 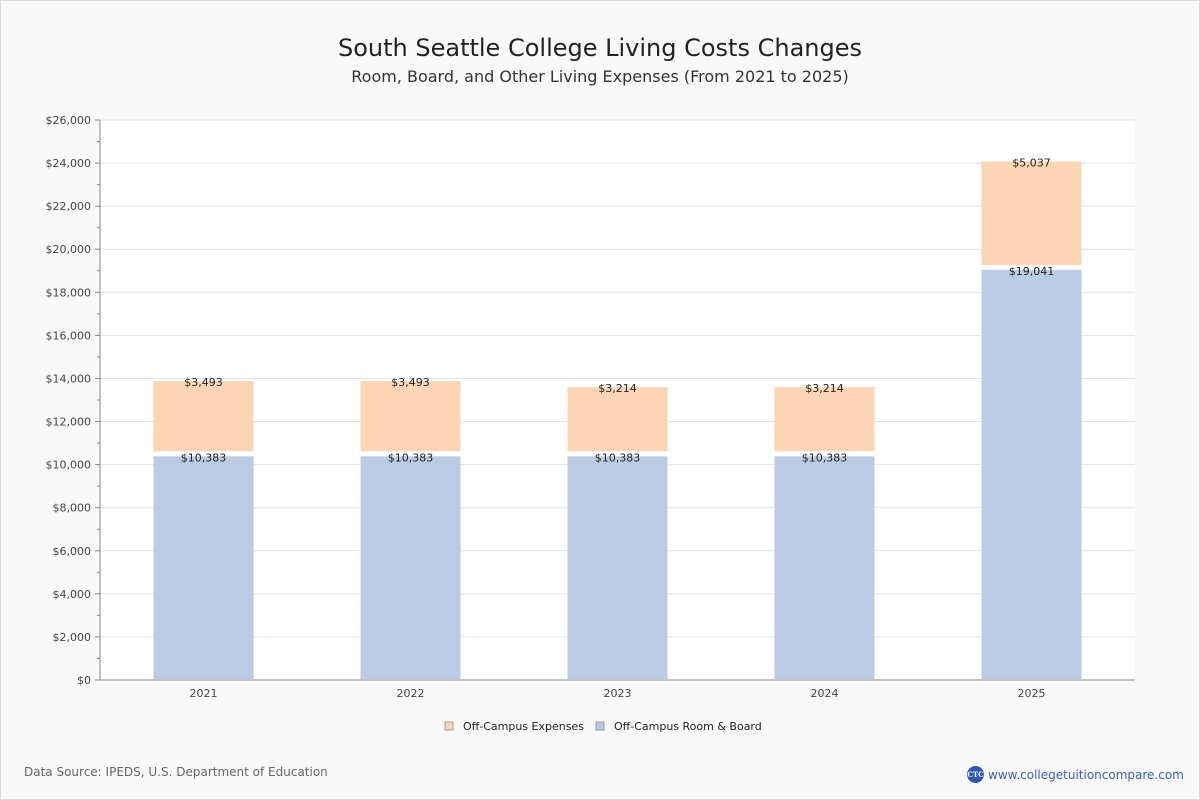 I want to click on y-tick-label: $16,000, so click(x=69, y=335).